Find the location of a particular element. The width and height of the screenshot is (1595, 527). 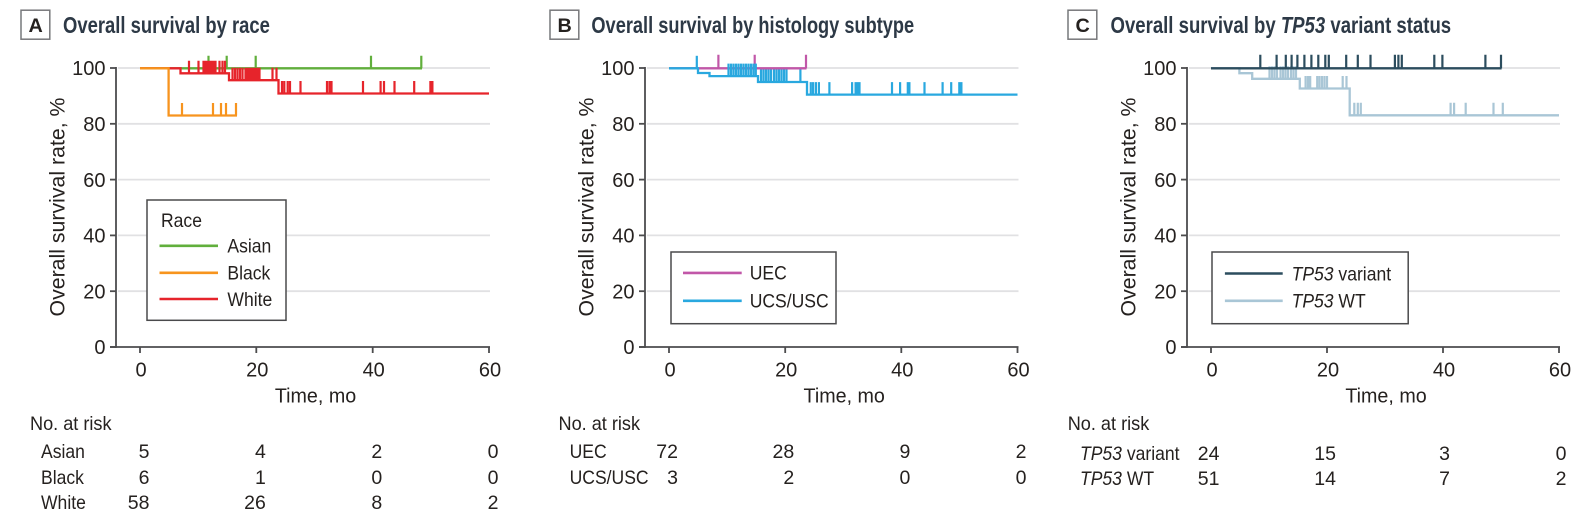

svg-text: Overall survival by race is located at coordinates (166, 25).